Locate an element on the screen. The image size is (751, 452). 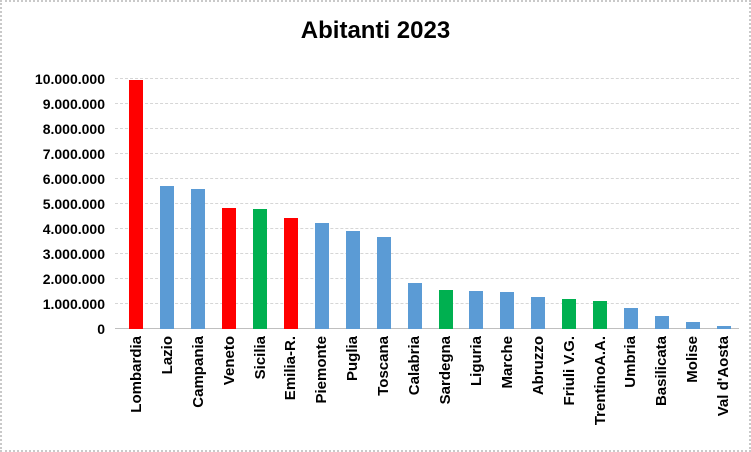
bar-basilicata is located at coordinates (661, 322).